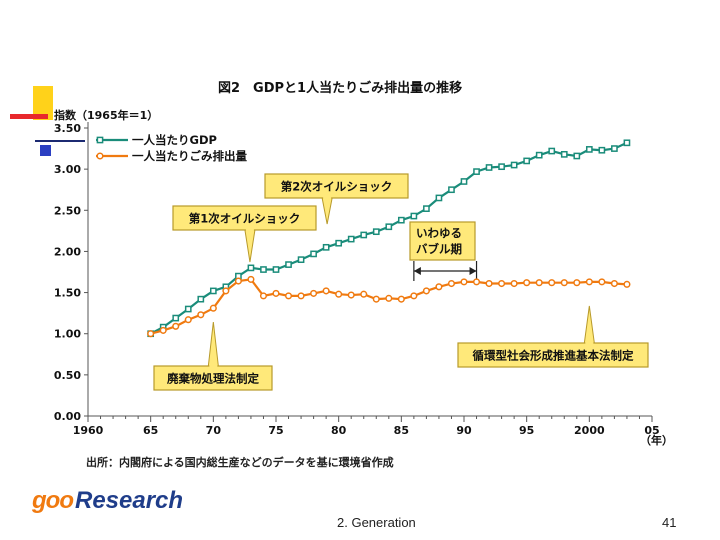 The width and height of the screenshot is (720, 540). I want to click on legend: 一人当たりGDP 一人当たりごみ排出量, so click(171, 148).